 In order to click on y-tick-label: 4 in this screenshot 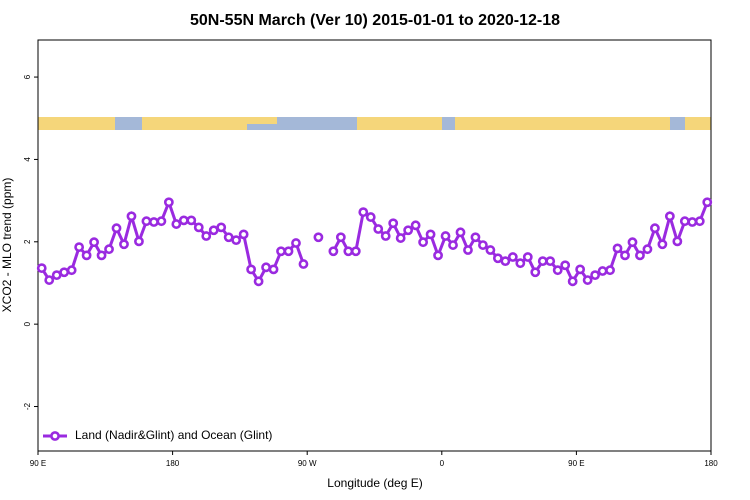, I will do `click(27, 159)`.